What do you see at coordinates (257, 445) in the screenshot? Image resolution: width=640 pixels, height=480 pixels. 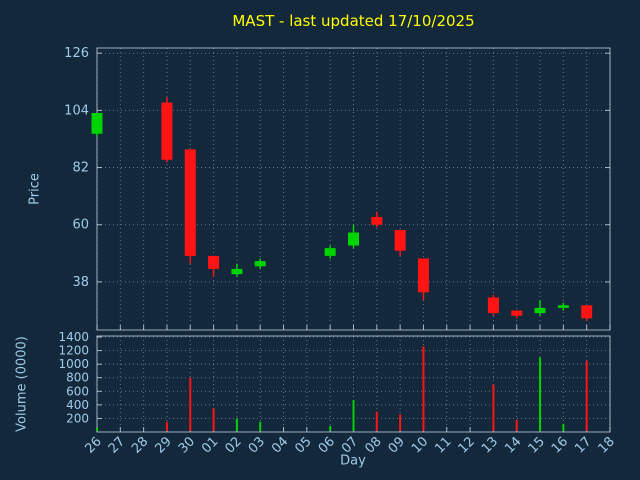 I see `x-tick-label: 03` at bounding box center [257, 445].